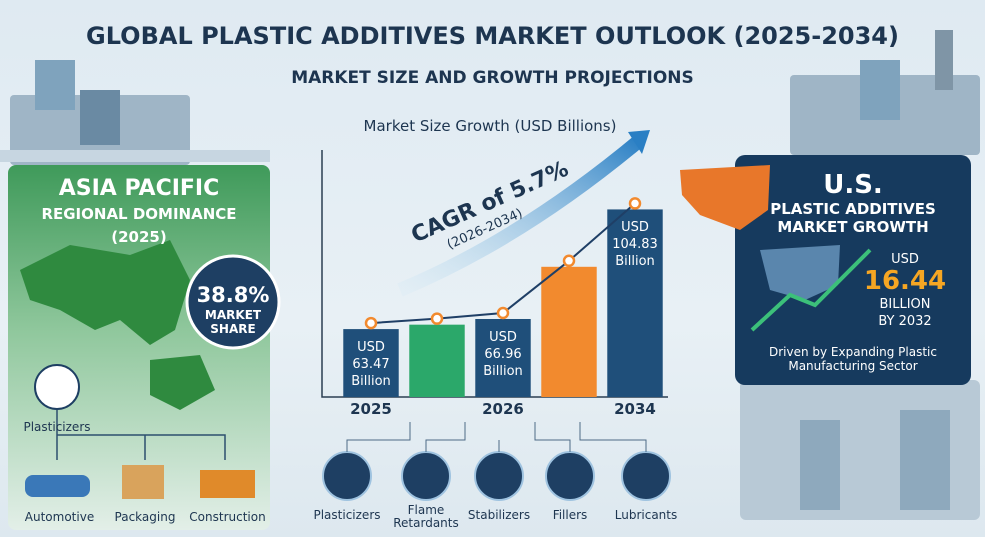 The height and width of the screenshot is (537, 985). I want to click on crane-icon, so click(227, 484).